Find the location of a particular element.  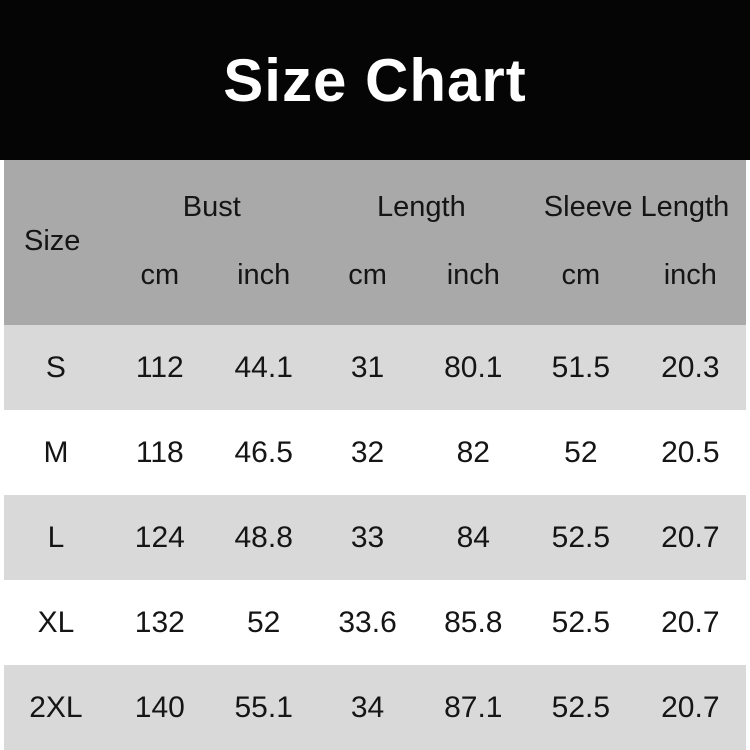

table-row-2xl: 2XL 140 55.1 34 87.1 52.5 20.7 is located at coordinates (375, 707).